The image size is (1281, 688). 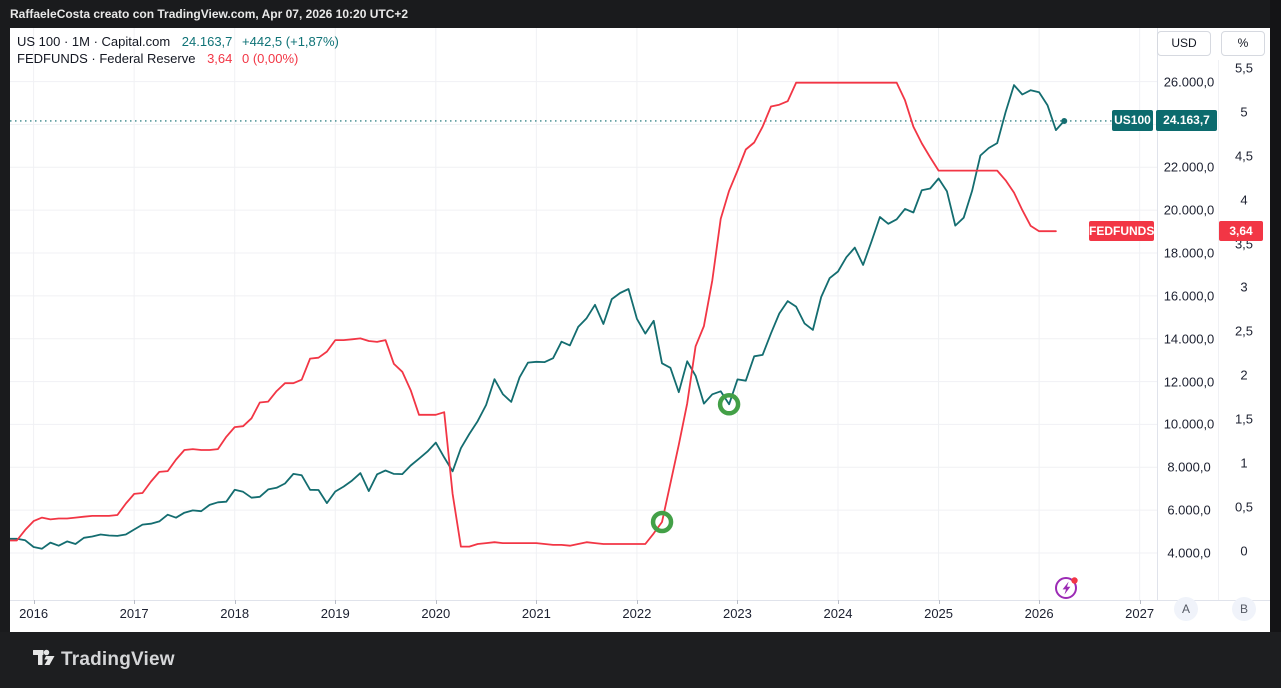 I want to click on us100-legend-change: +442,5 (+1,87%), so click(x=290, y=41).